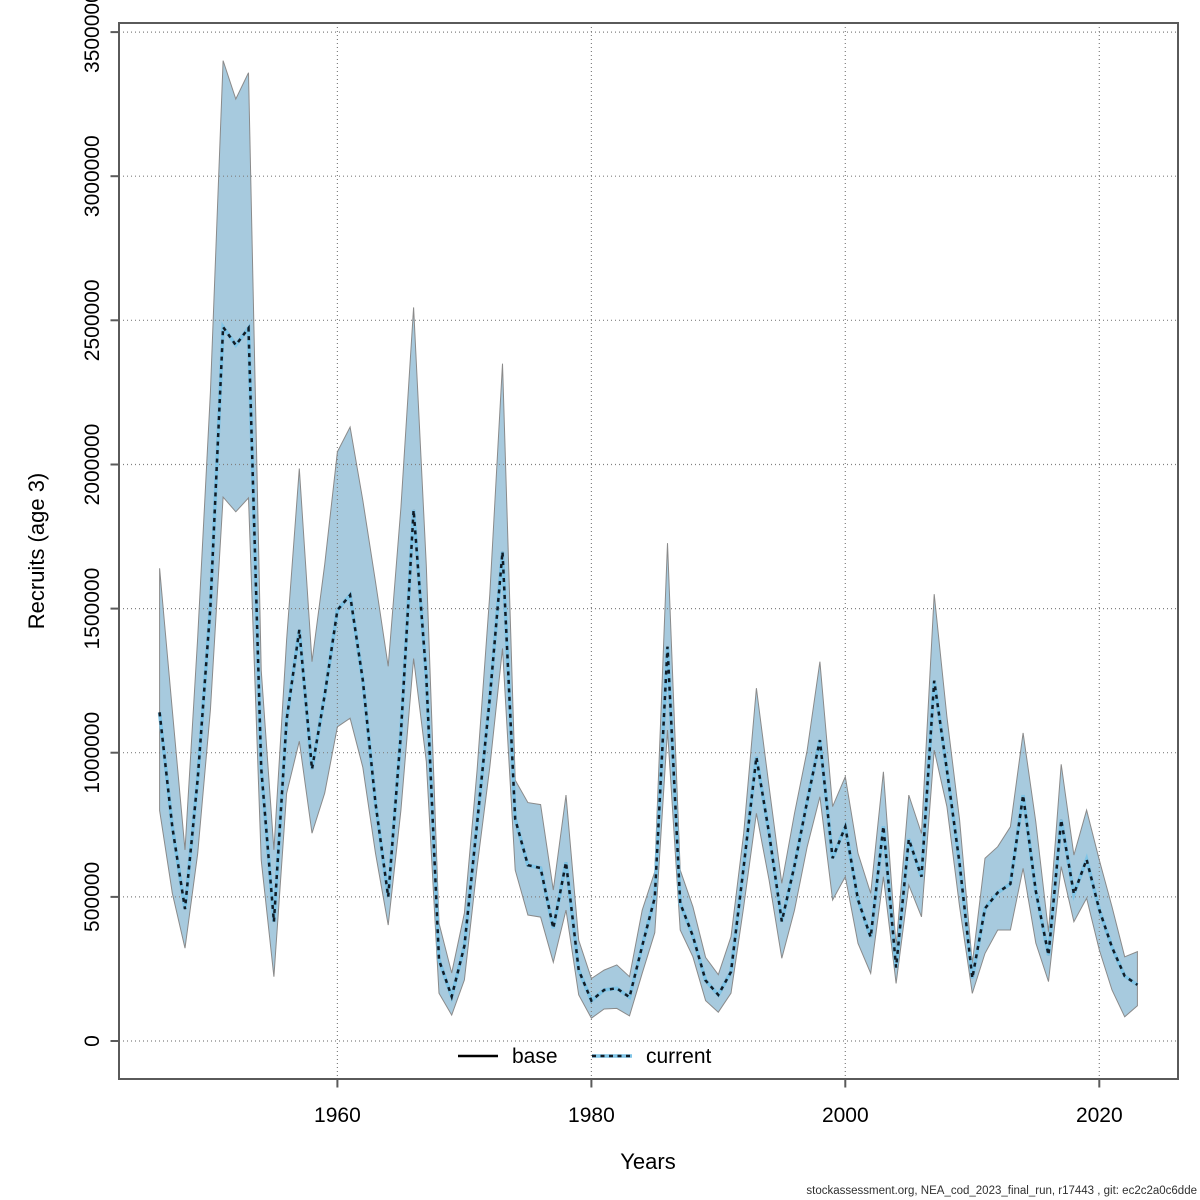 This screenshot has height=1200, width=1200. Describe the element at coordinates (92, 1041) in the screenshot. I see `y-tick-label: 0` at that location.